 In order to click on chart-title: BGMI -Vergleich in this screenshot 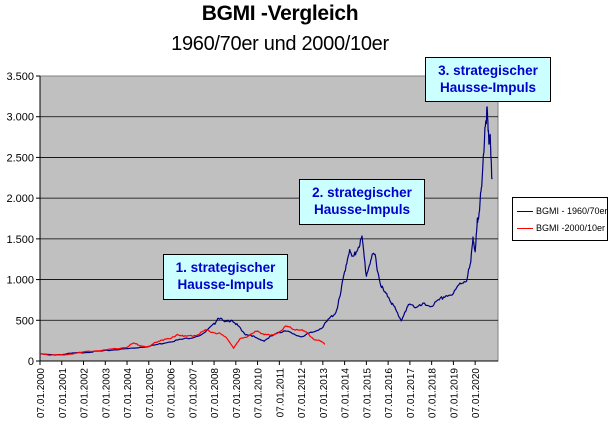, I will do `click(280, 13)`.